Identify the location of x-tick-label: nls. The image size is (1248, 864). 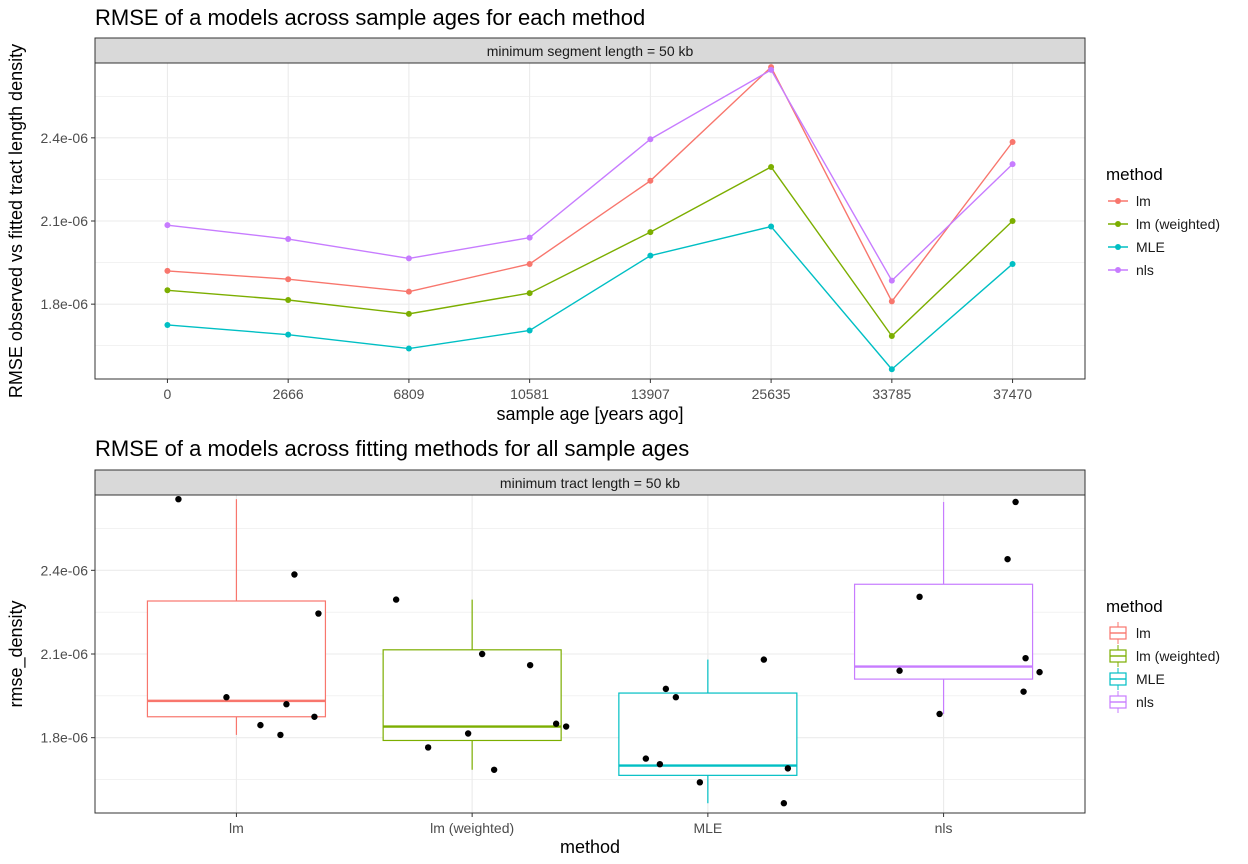
(944, 828).